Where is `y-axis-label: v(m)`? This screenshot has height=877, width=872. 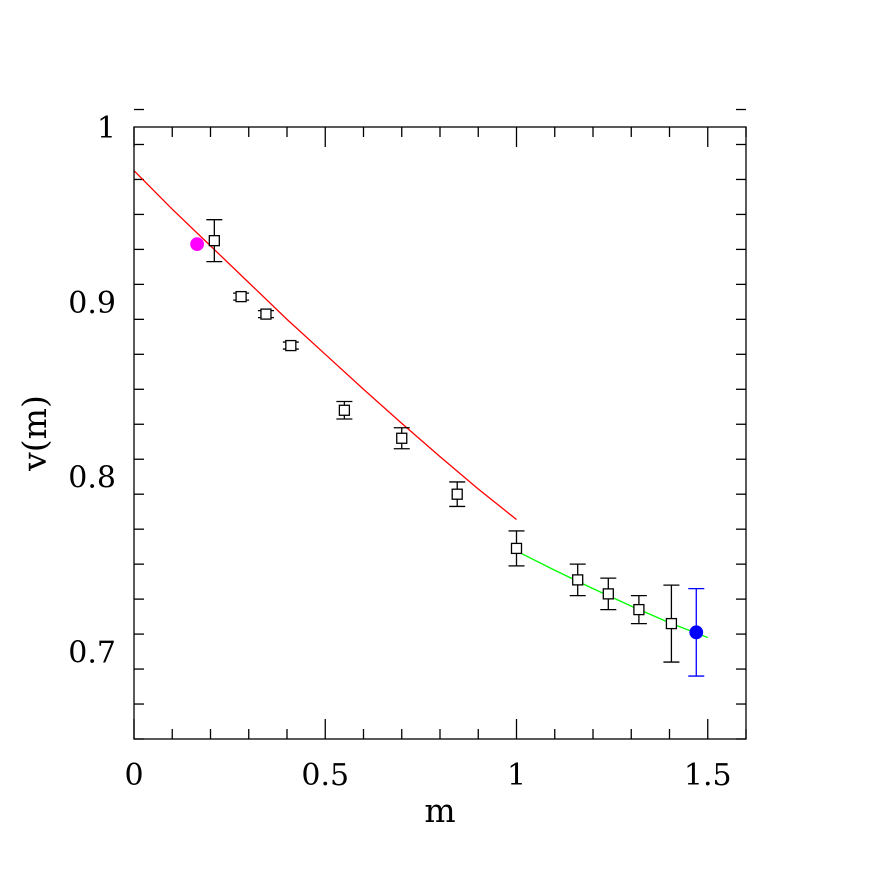
y-axis-label: v(m) is located at coordinates (34, 433).